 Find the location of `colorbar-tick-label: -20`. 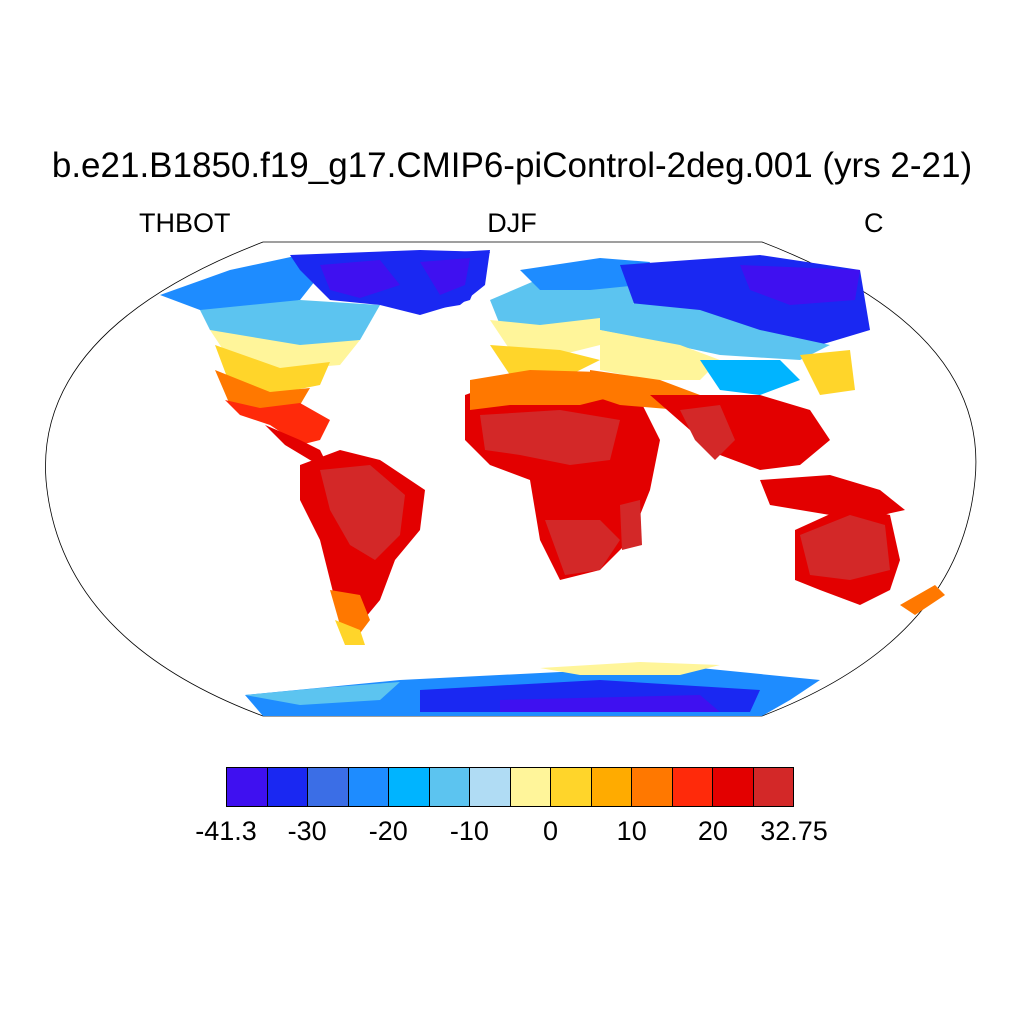

colorbar-tick-label: -20 is located at coordinates (388, 831).